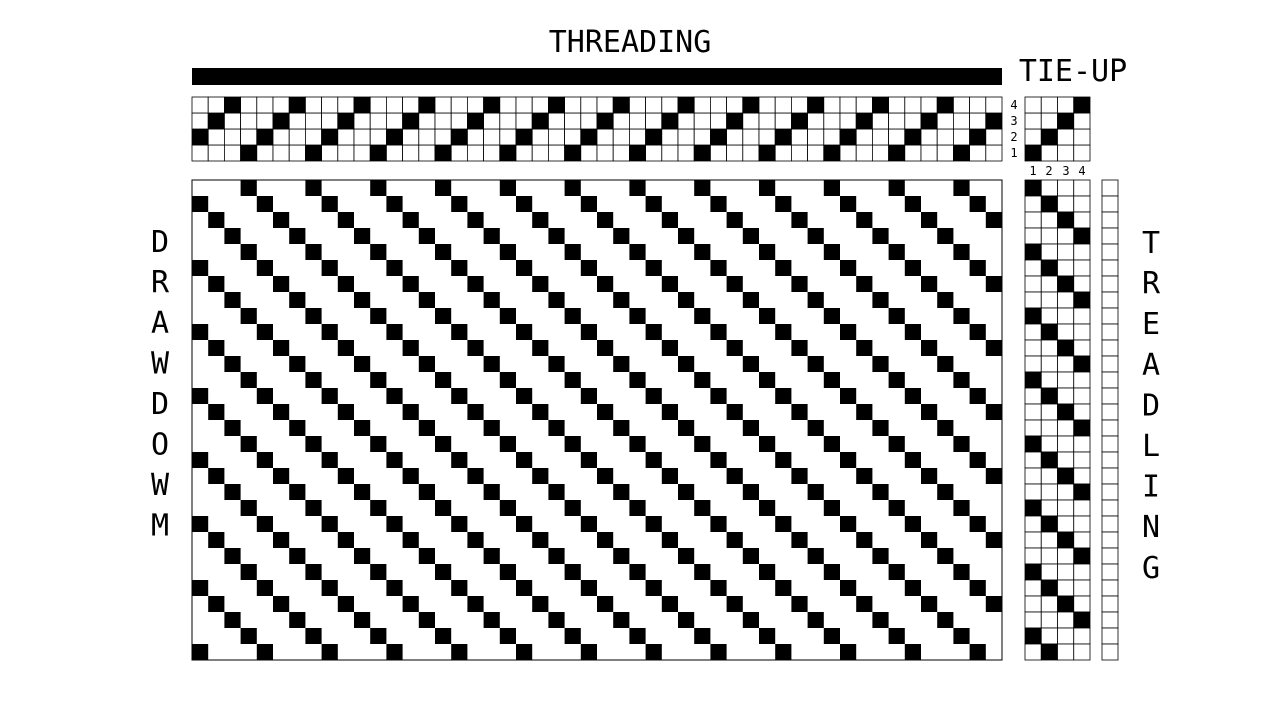 The width and height of the screenshot is (1280, 720). What do you see at coordinates (1033, 105) in the screenshot?
I see `tieup-cell` at bounding box center [1033, 105].